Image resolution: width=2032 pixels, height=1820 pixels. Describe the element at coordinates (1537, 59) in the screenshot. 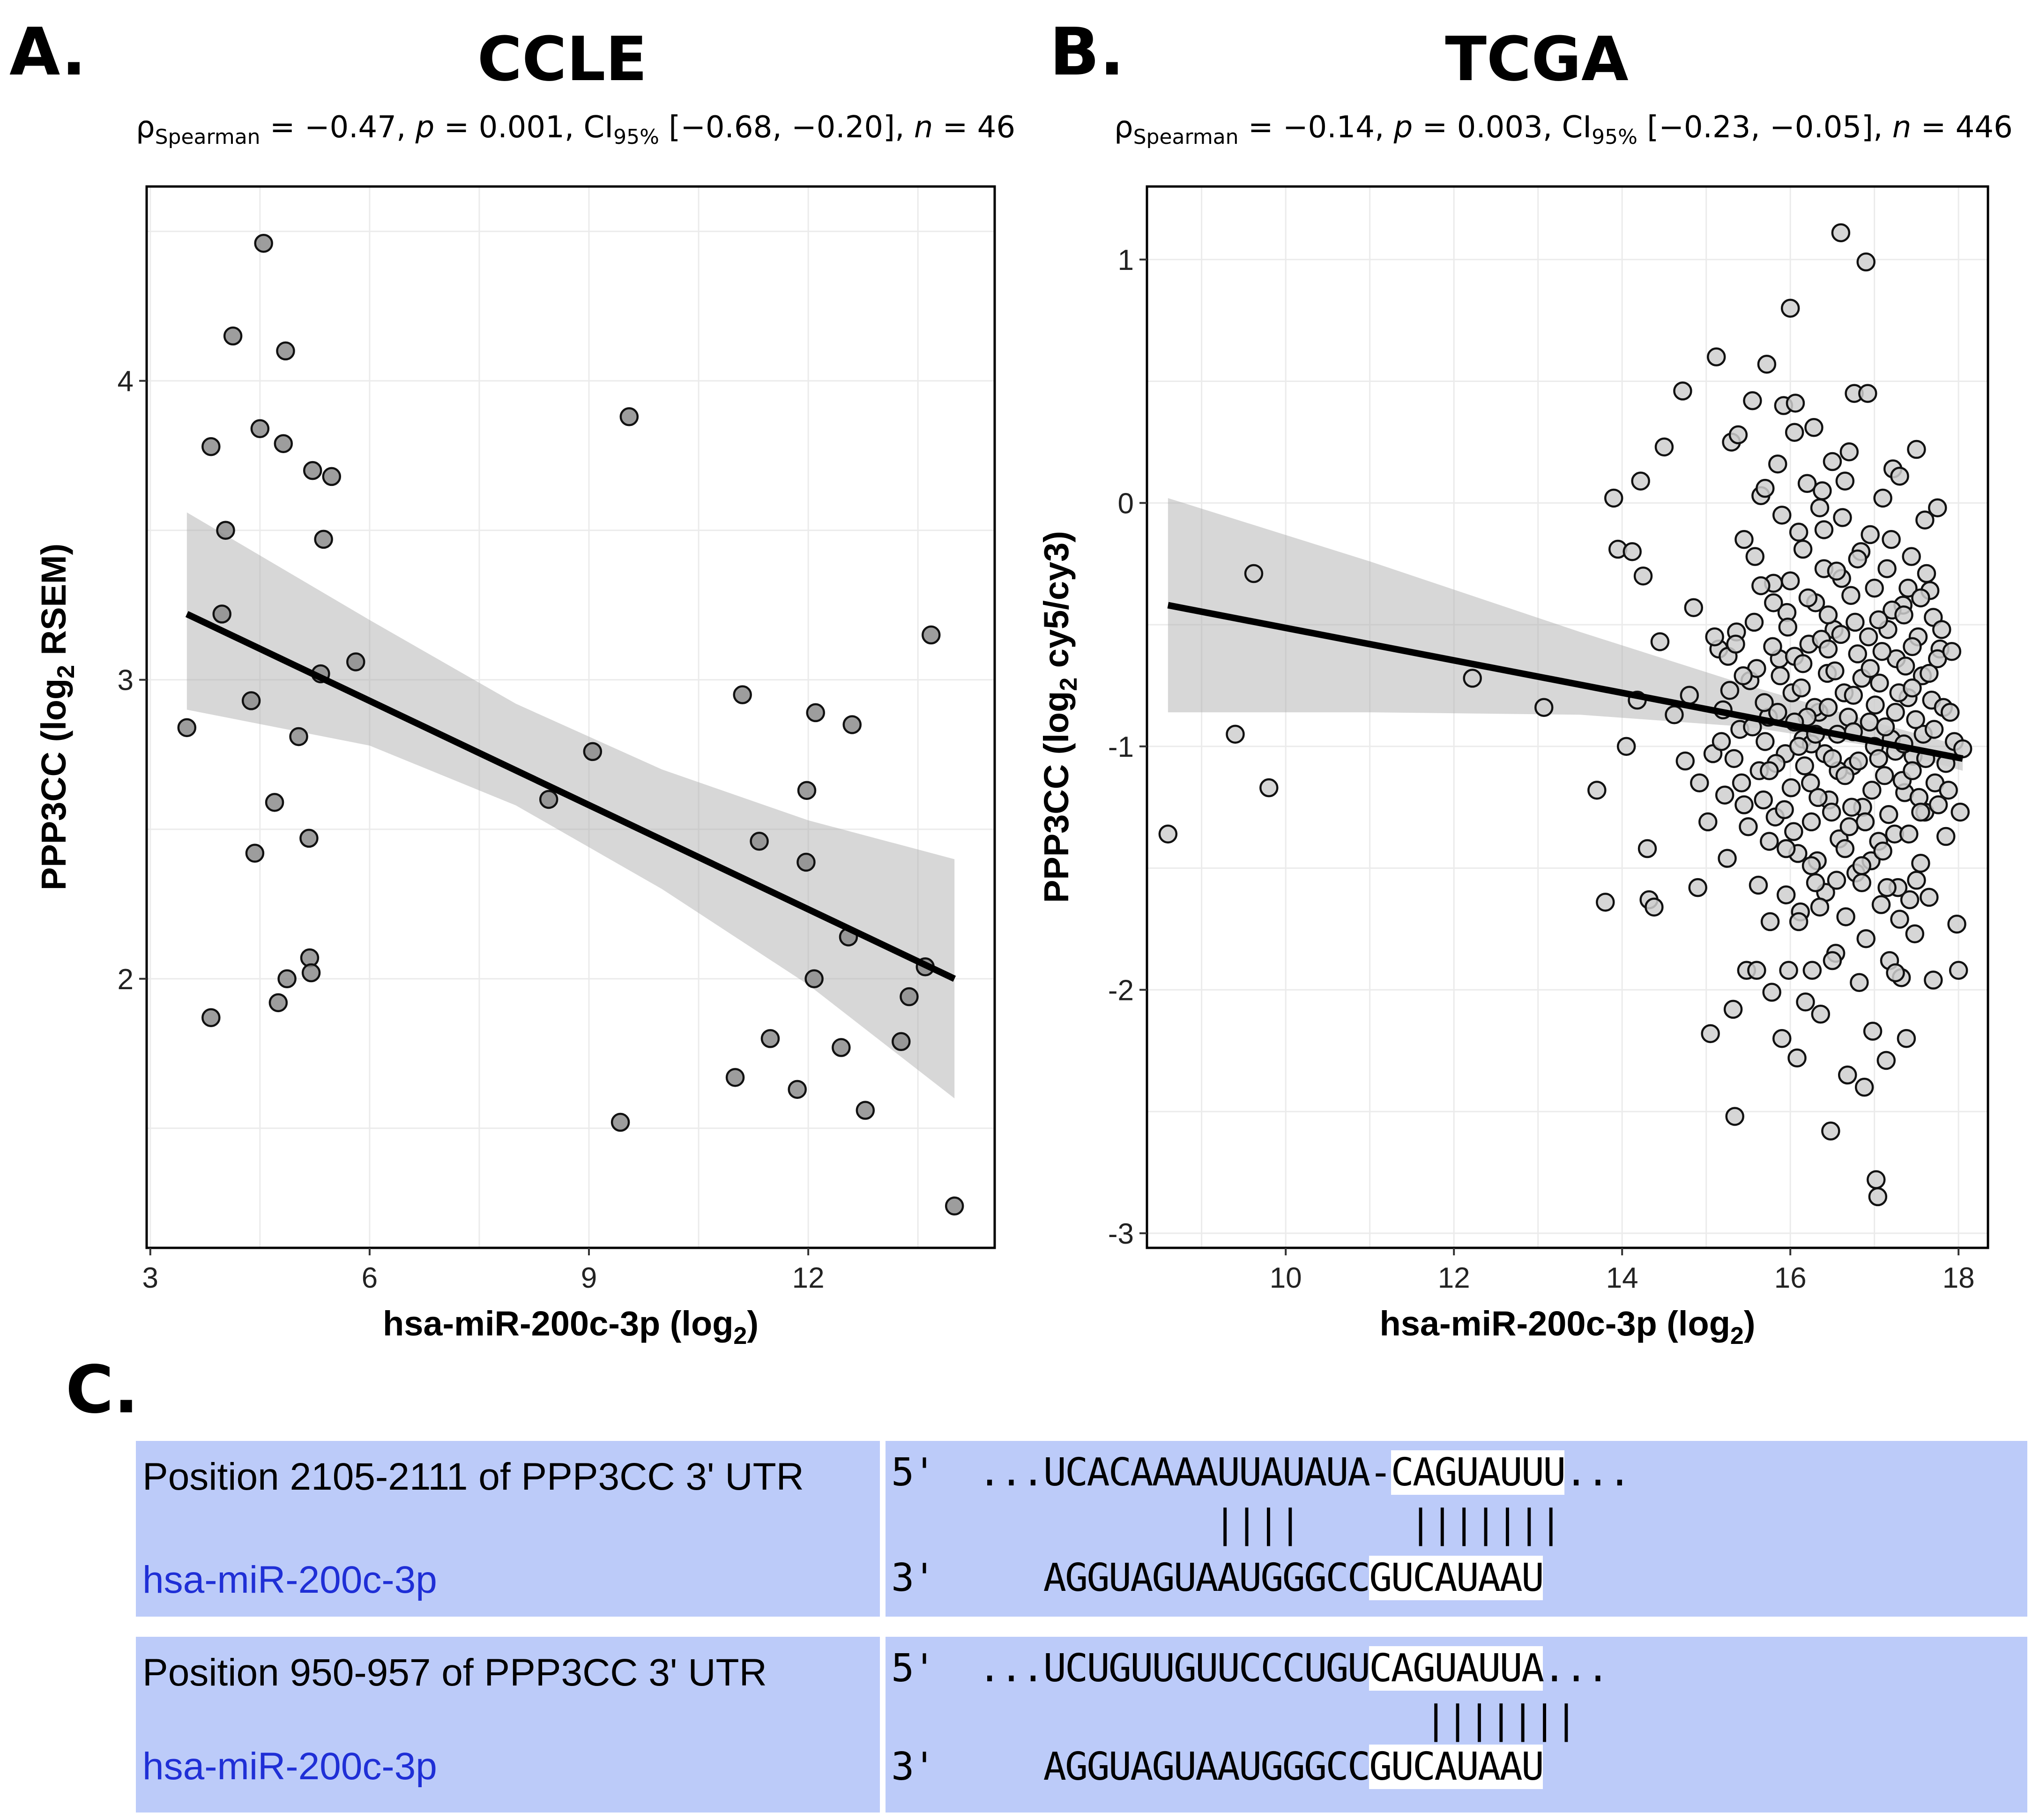

I see `chart-b-title: TCGA` at that location.